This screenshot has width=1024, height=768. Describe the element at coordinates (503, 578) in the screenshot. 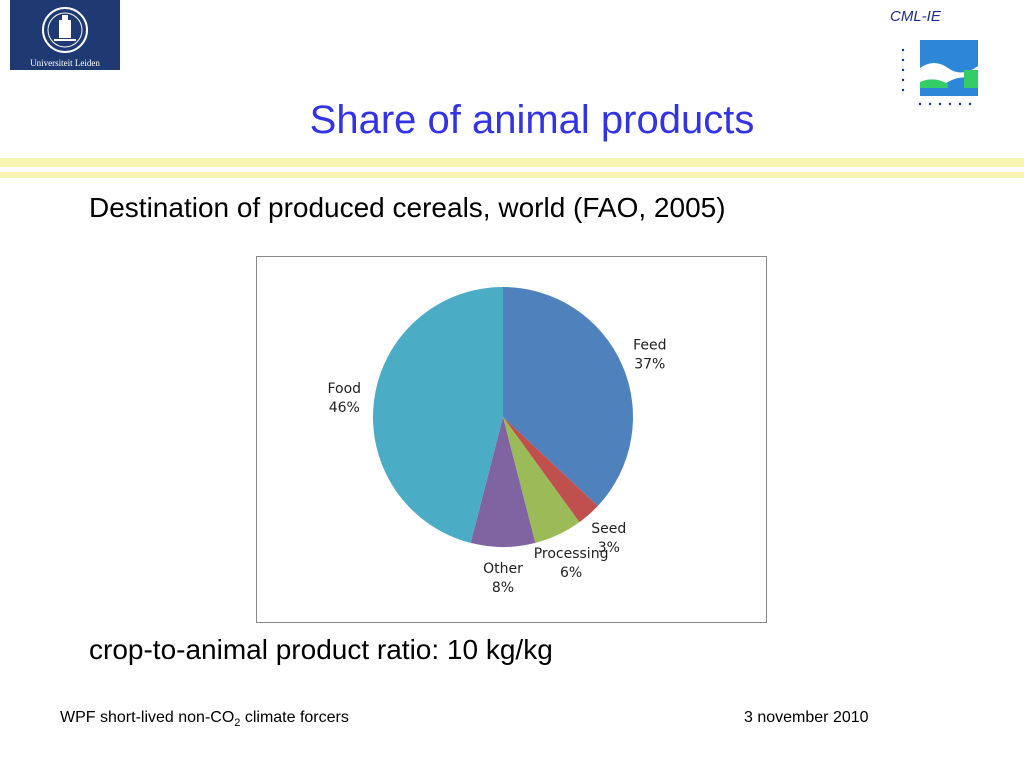

I see `slice-label-other: Other 8%` at that location.